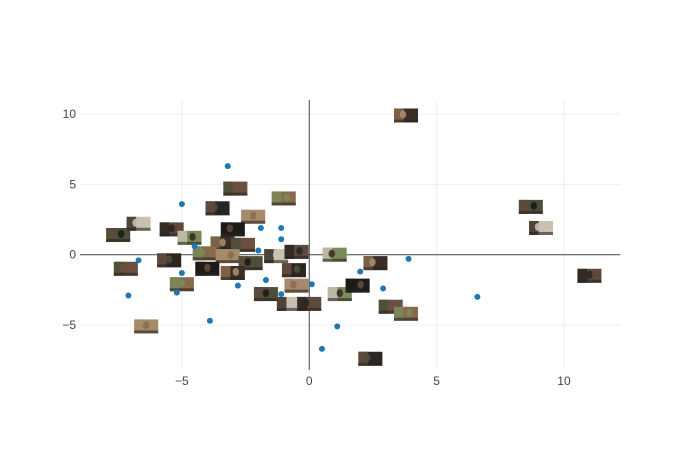 This screenshot has width=700, height=450. What do you see at coordinates (72, 255) in the screenshot?
I see `y-tick-label: 0` at bounding box center [72, 255].